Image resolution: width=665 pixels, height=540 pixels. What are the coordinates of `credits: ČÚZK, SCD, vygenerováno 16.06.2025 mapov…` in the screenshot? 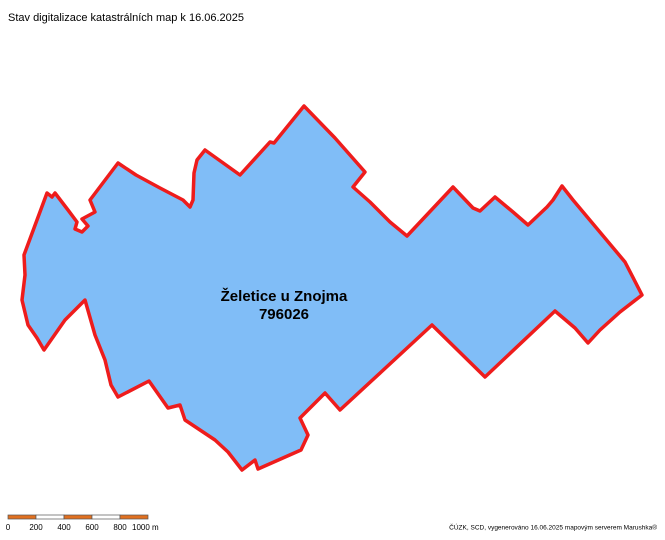 It's located at (553, 527).